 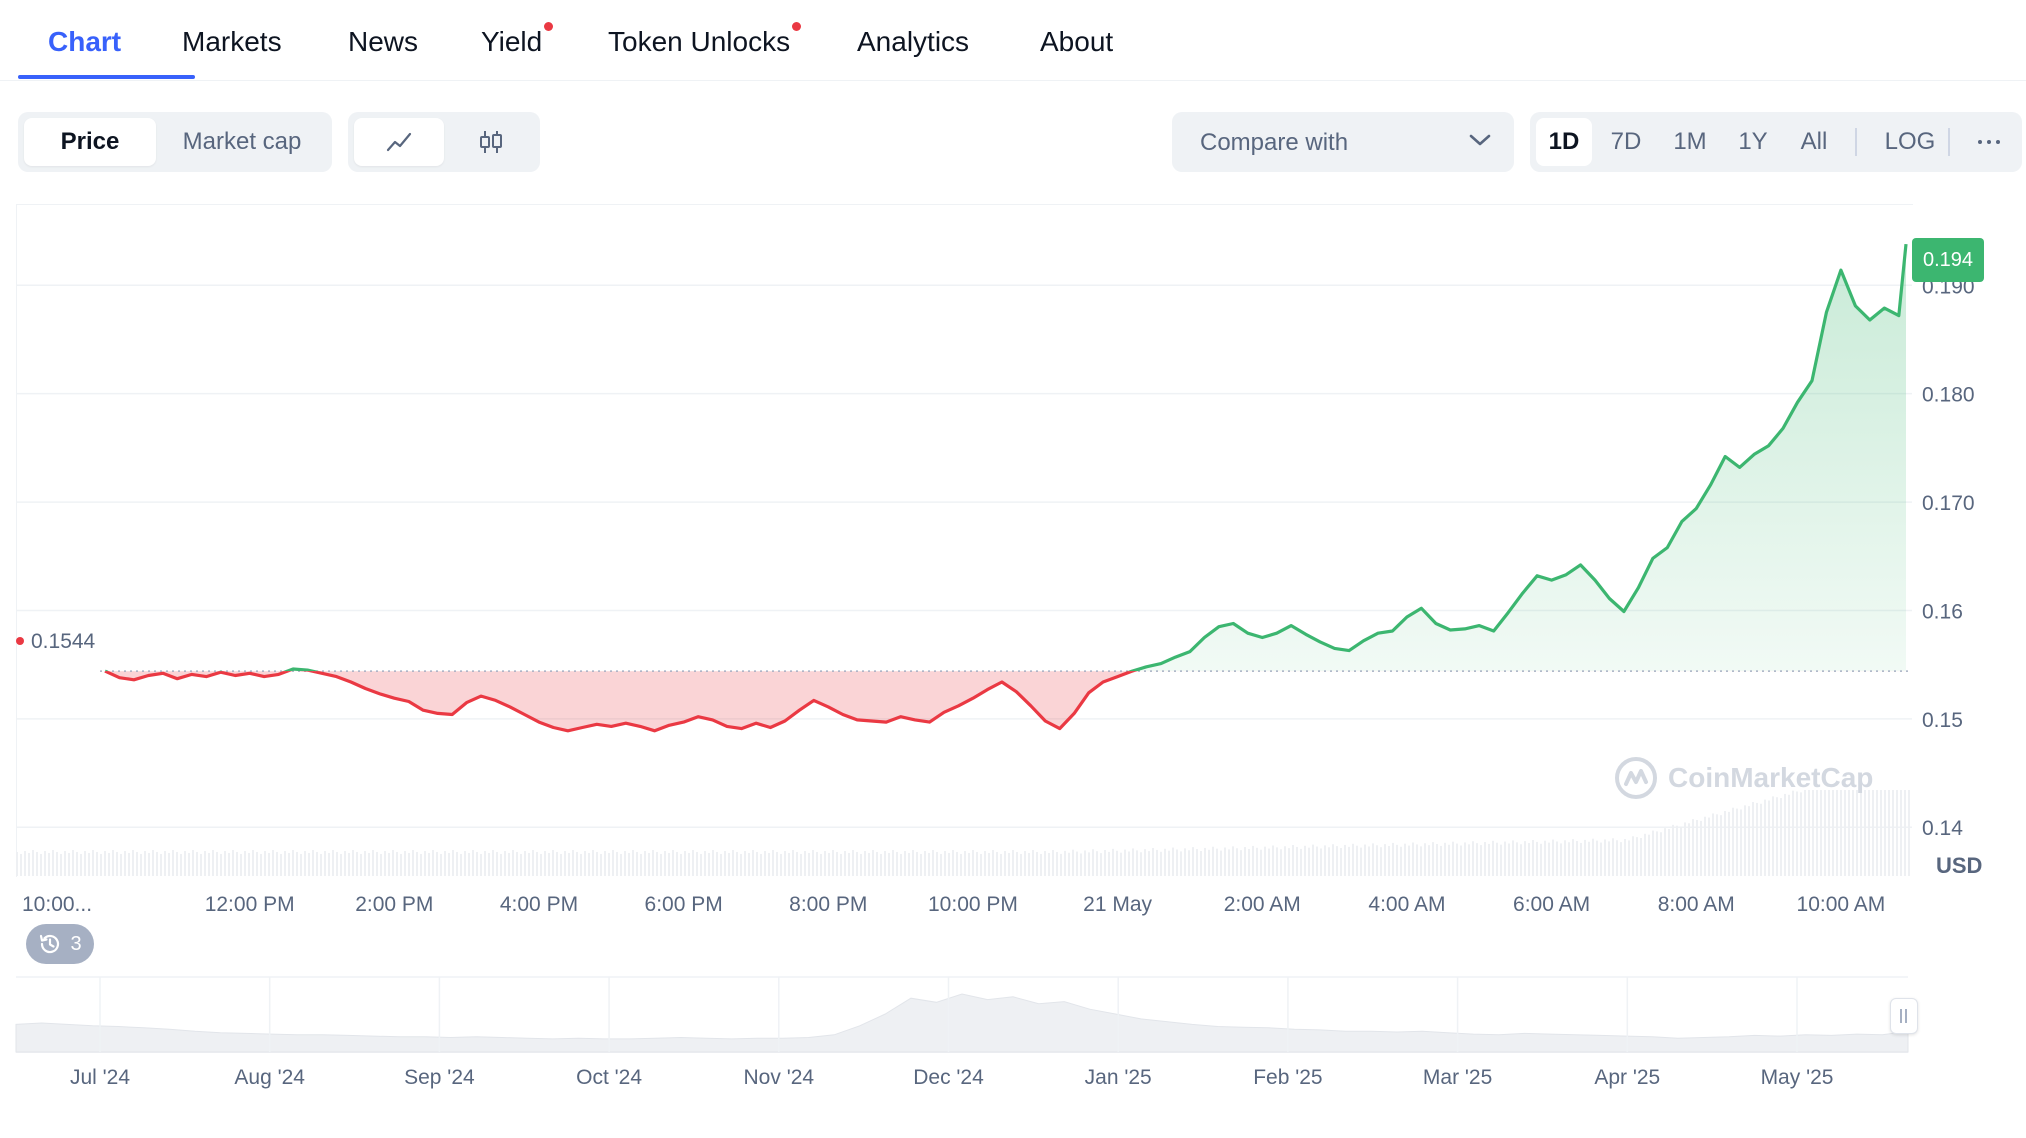 I want to click on log-scale-button: LOG, so click(x=1910, y=142).